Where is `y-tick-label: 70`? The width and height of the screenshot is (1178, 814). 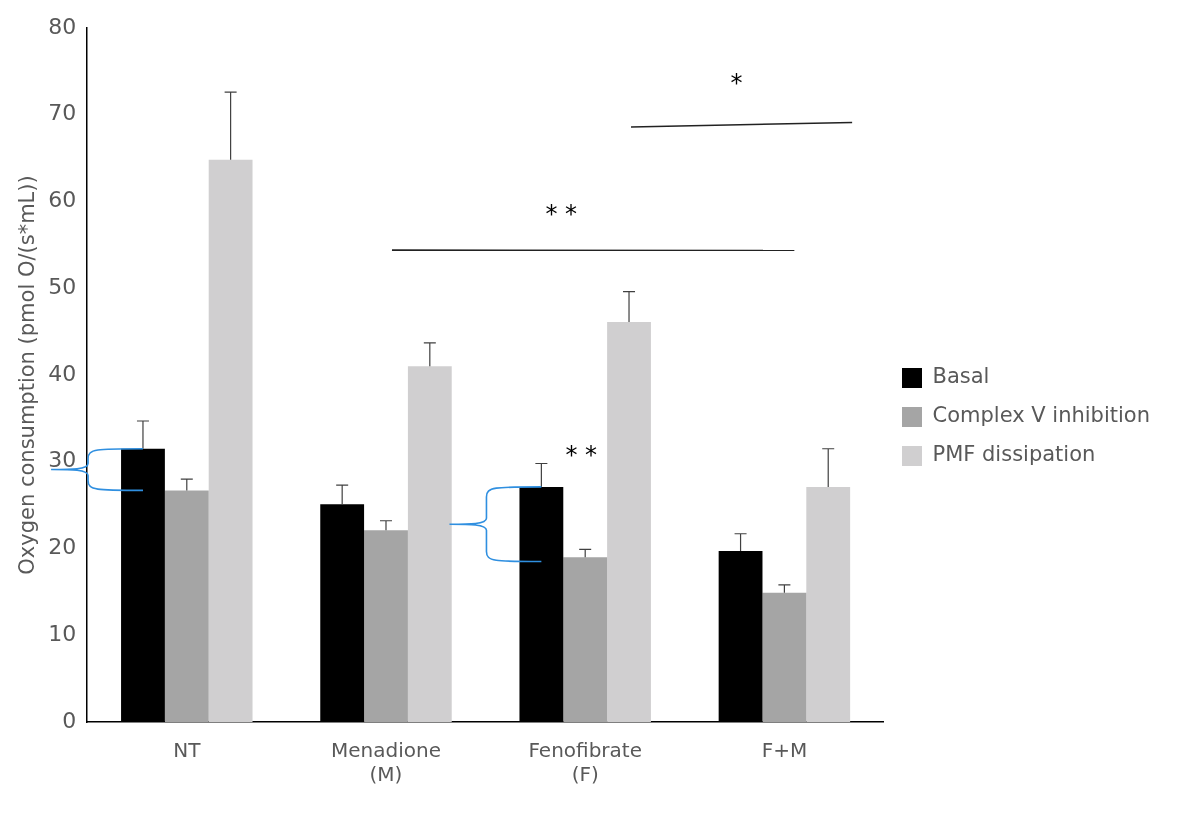 y-tick-label: 70 is located at coordinates (62, 113).